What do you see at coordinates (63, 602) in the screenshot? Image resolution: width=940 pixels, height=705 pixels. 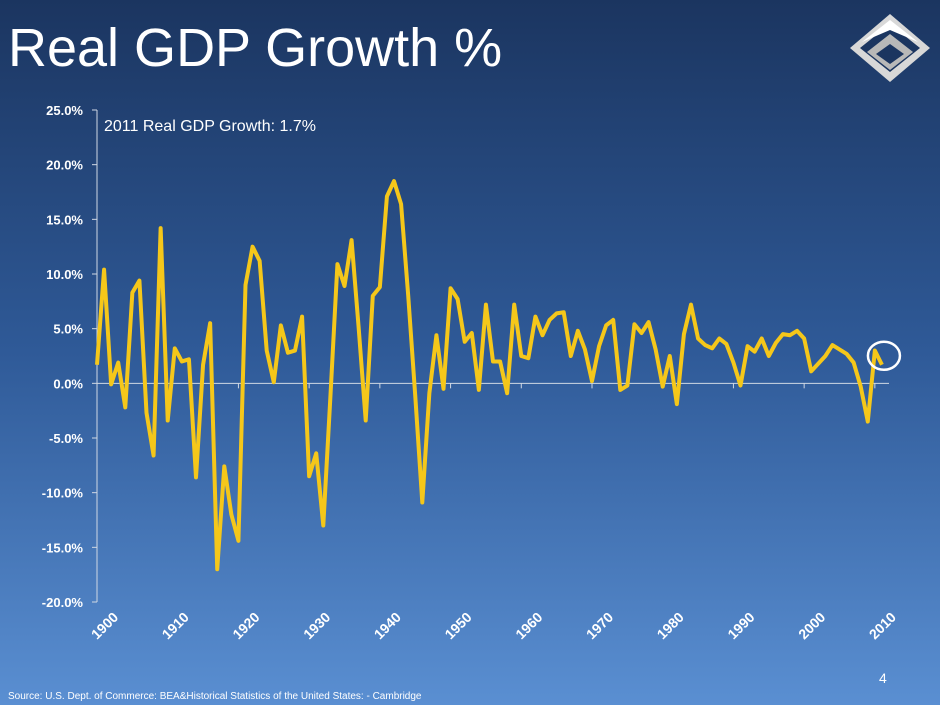 I see `y-tick-label: -20.0%` at bounding box center [63, 602].